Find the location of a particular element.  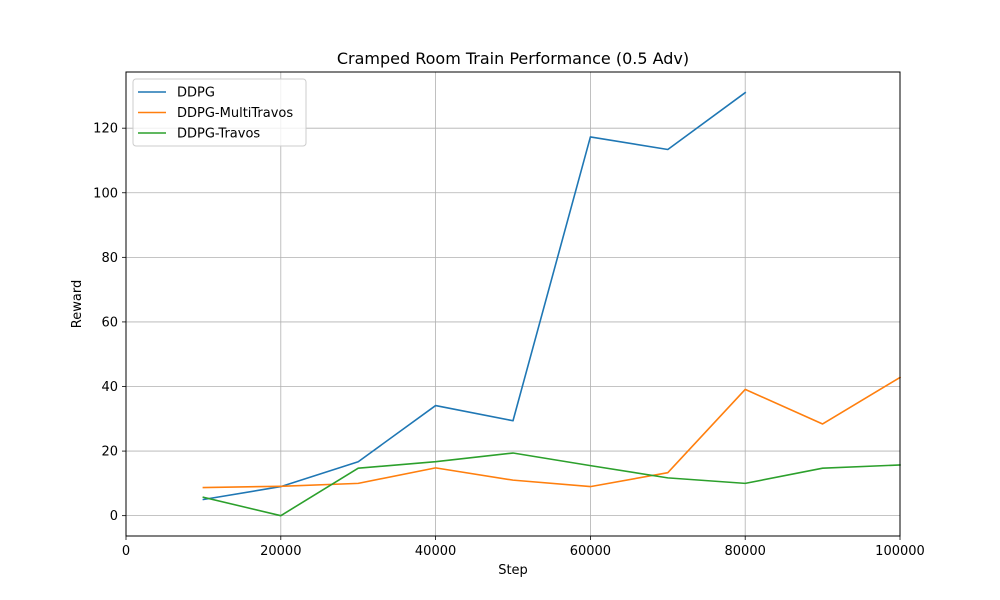

legend-box is located at coordinates (219, 112).